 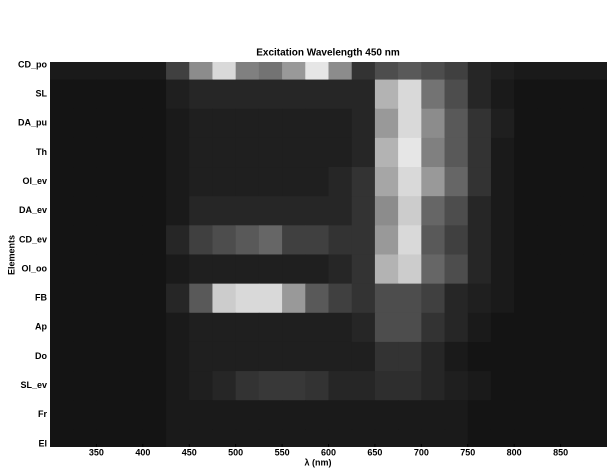 What do you see at coordinates (41, 298) in the screenshot?
I see `y-tick-label: FB` at bounding box center [41, 298].